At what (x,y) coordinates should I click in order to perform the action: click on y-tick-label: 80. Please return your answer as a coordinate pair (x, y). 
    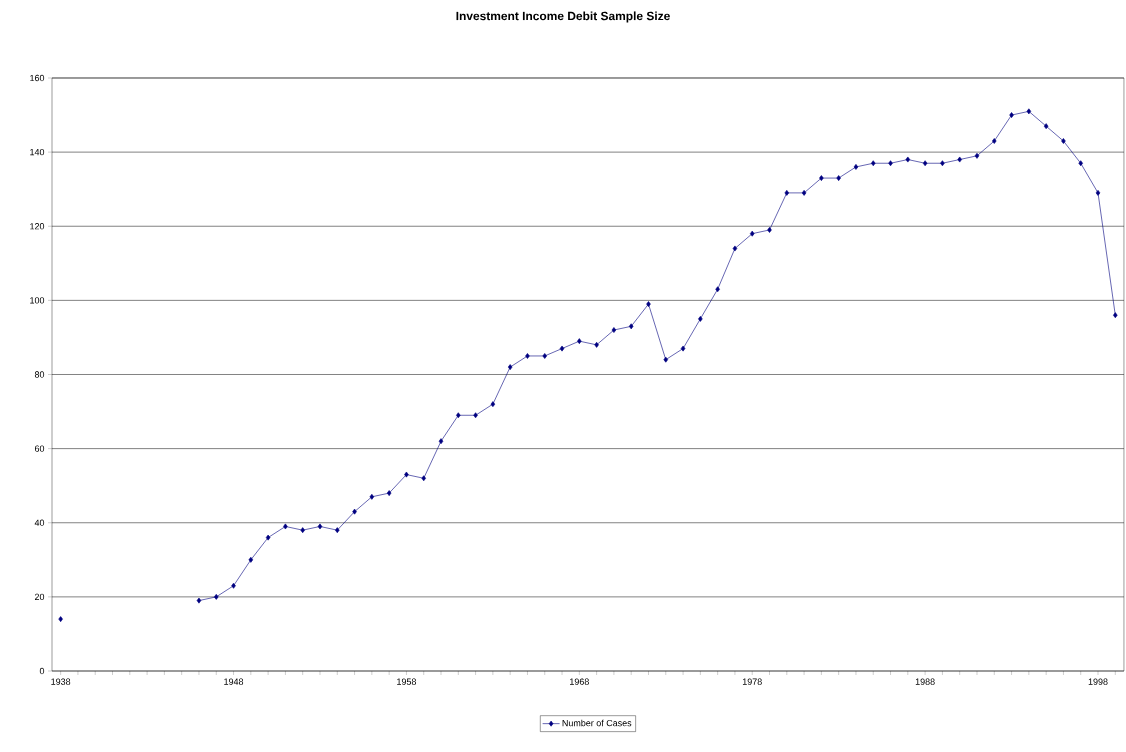
    Looking at the image, I should click on (39, 374).